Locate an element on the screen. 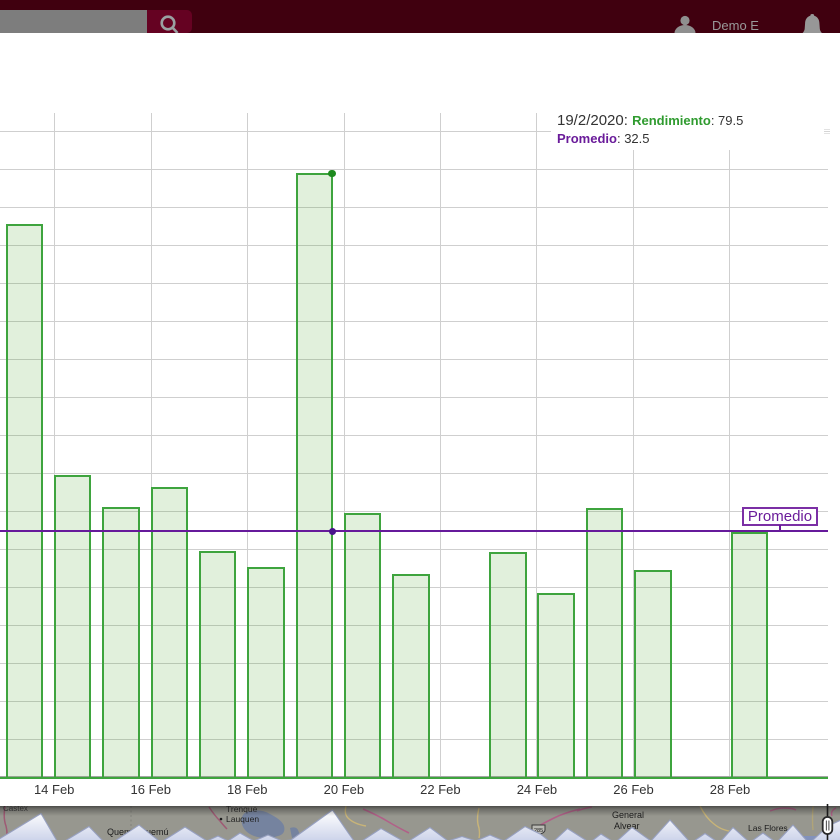 The width and height of the screenshot is (840, 840). svg-text: Las Flores is located at coordinates (768, 828).